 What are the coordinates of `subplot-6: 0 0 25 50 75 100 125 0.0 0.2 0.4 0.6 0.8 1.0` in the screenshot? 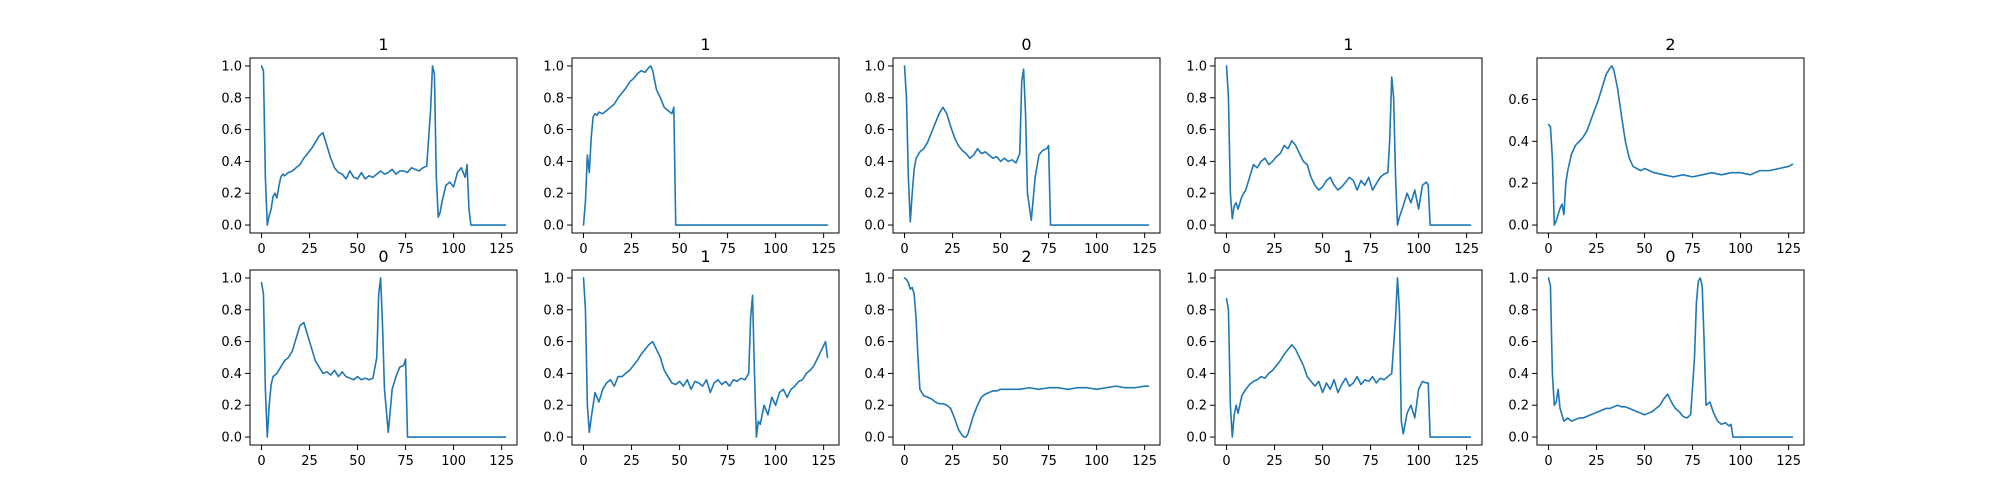 It's located at (369, 358).